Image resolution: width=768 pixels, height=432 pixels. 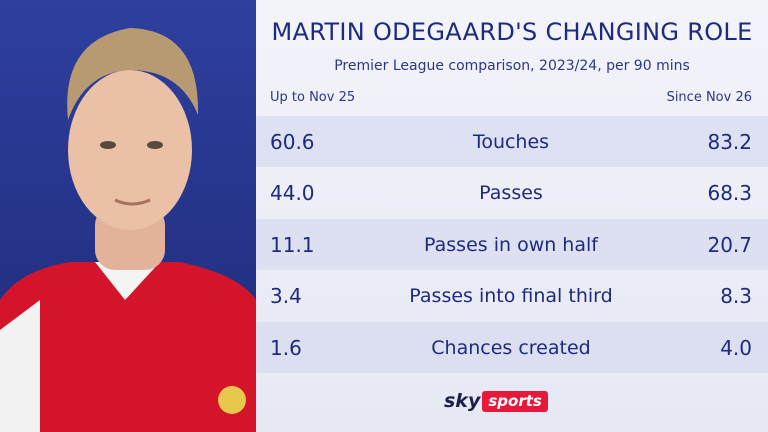 I want to click on stat-name: Passes into final third, so click(x=511, y=296).